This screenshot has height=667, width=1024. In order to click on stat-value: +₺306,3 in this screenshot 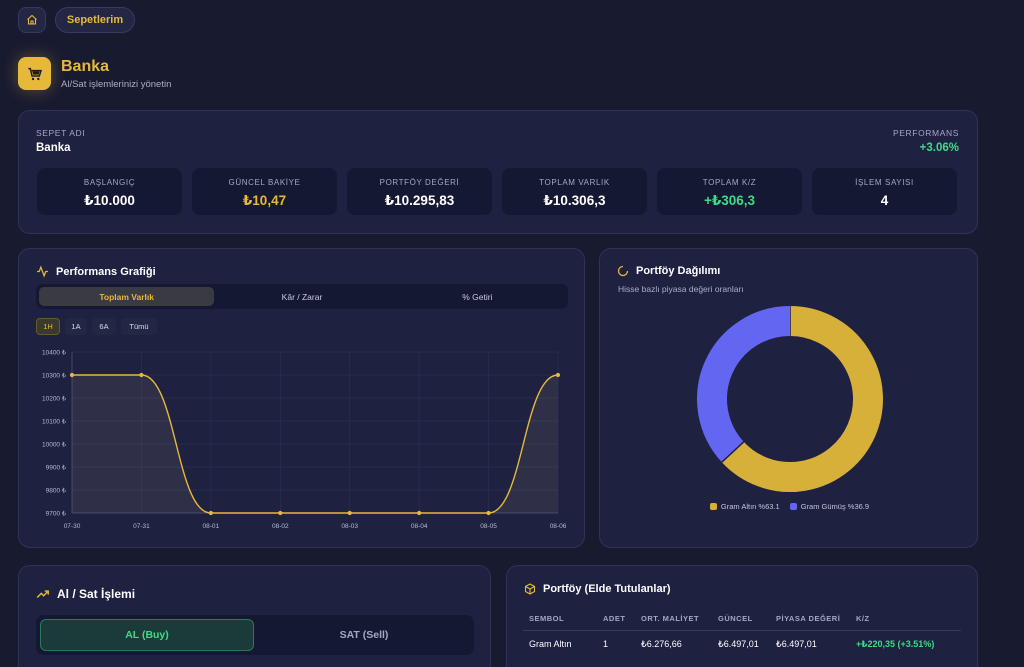, I will do `click(729, 200)`.